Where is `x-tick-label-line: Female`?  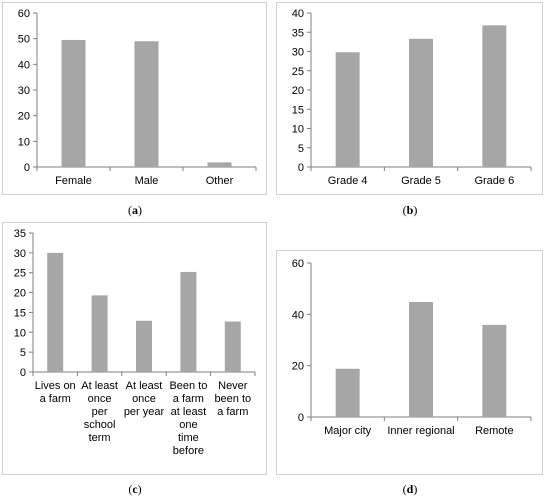 x-tick-label-line: Female is located at coordinates (73, 181).